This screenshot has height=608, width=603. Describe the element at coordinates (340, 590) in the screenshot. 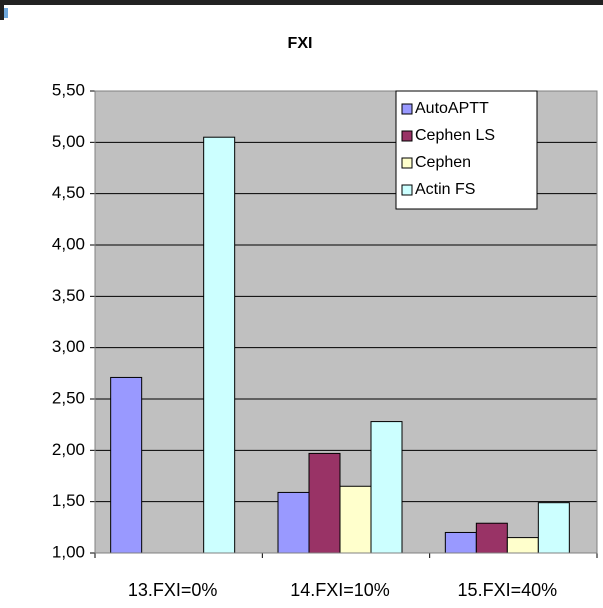

I see `x-tick-label: 14.FXI=10%` at that location.